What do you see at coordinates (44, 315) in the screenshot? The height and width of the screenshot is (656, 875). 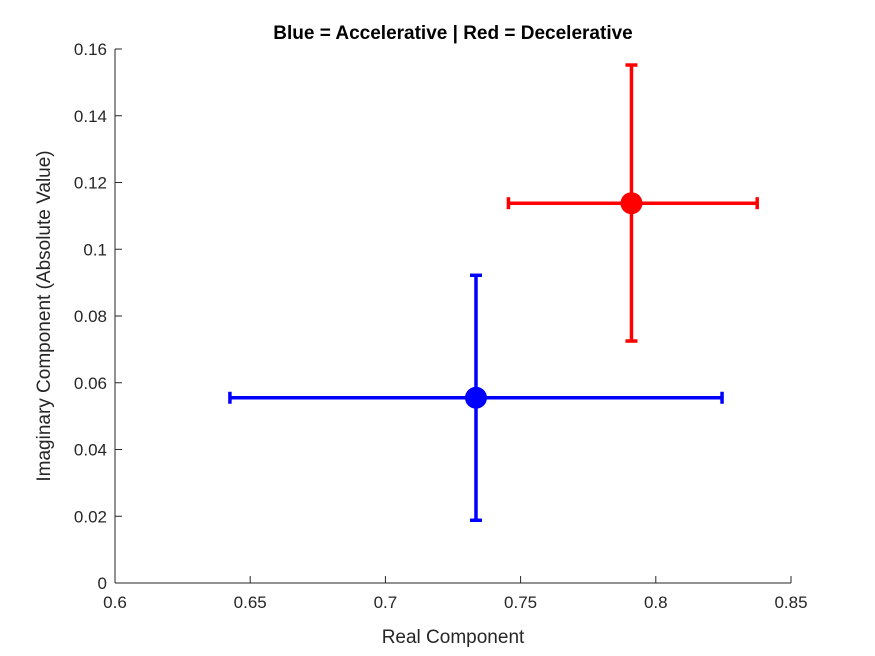 I see `y-axis-label: Imaginary Component (Absolute Value)` at bounding box center [44, 315].